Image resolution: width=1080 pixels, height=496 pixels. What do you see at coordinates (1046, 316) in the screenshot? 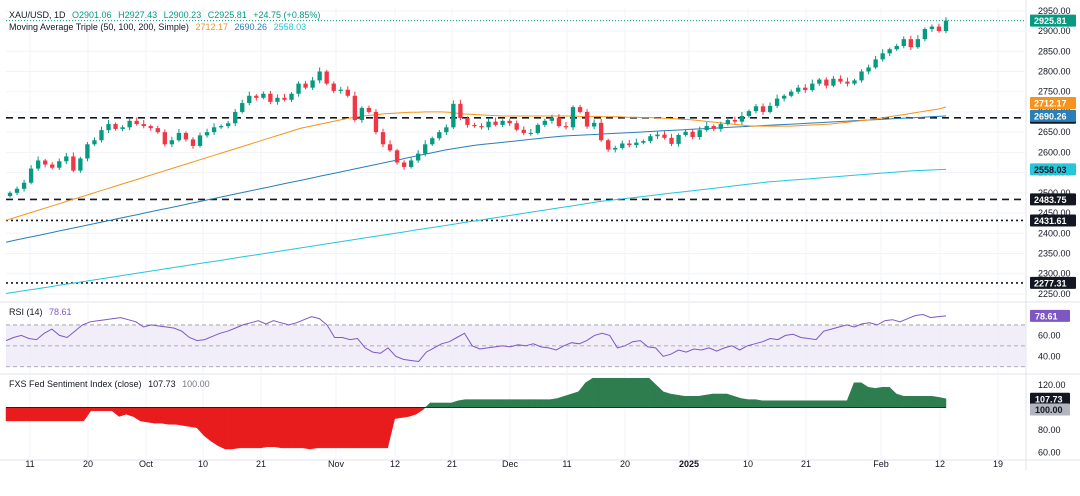
I see `rsi-badge-label: 78.61` at bounding box center [1046, 316].